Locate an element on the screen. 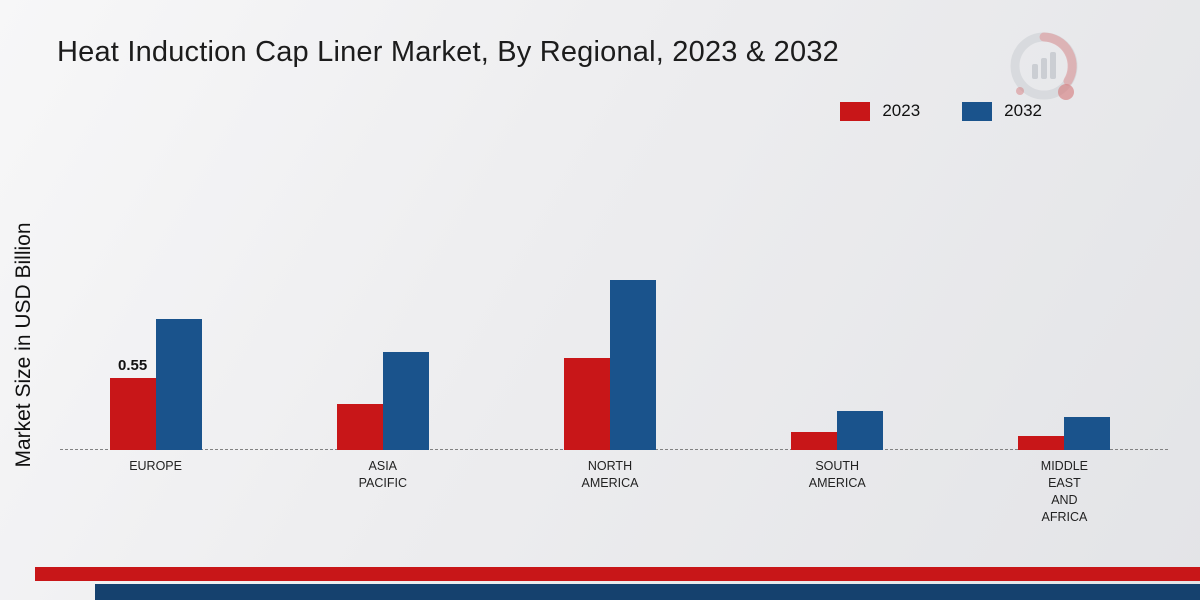 Image resolution: width=1200 pixels, height=600 pixels. legend-label-2023: 2023 is located at coordinates (901, 110).